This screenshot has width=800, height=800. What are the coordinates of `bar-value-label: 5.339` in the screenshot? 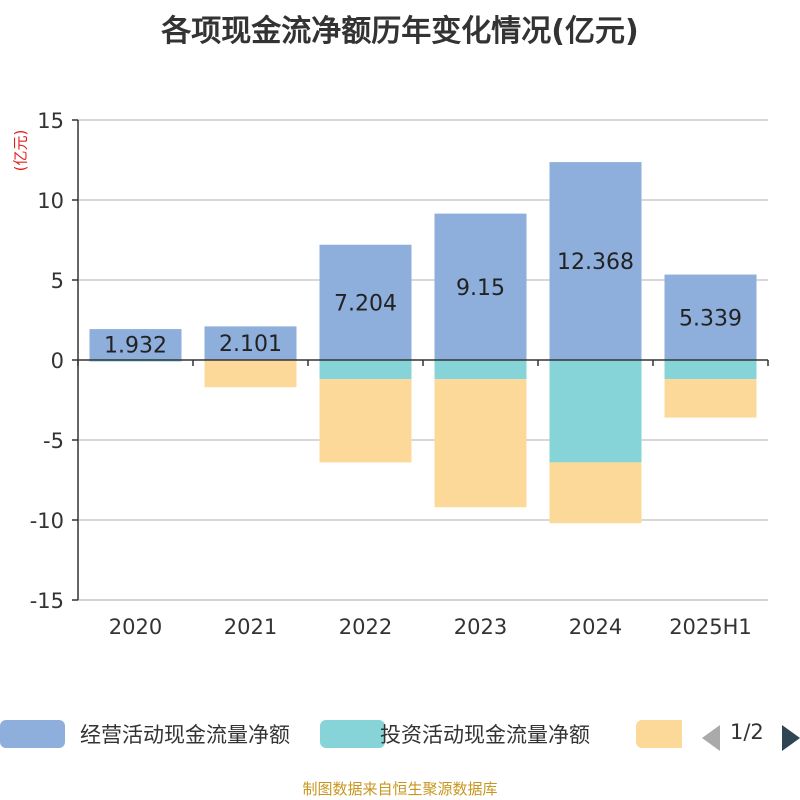 It's located at (710, 318).